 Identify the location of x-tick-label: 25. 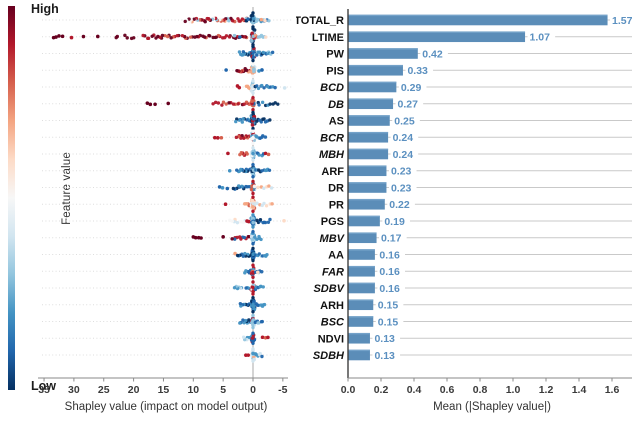
(104, 390).